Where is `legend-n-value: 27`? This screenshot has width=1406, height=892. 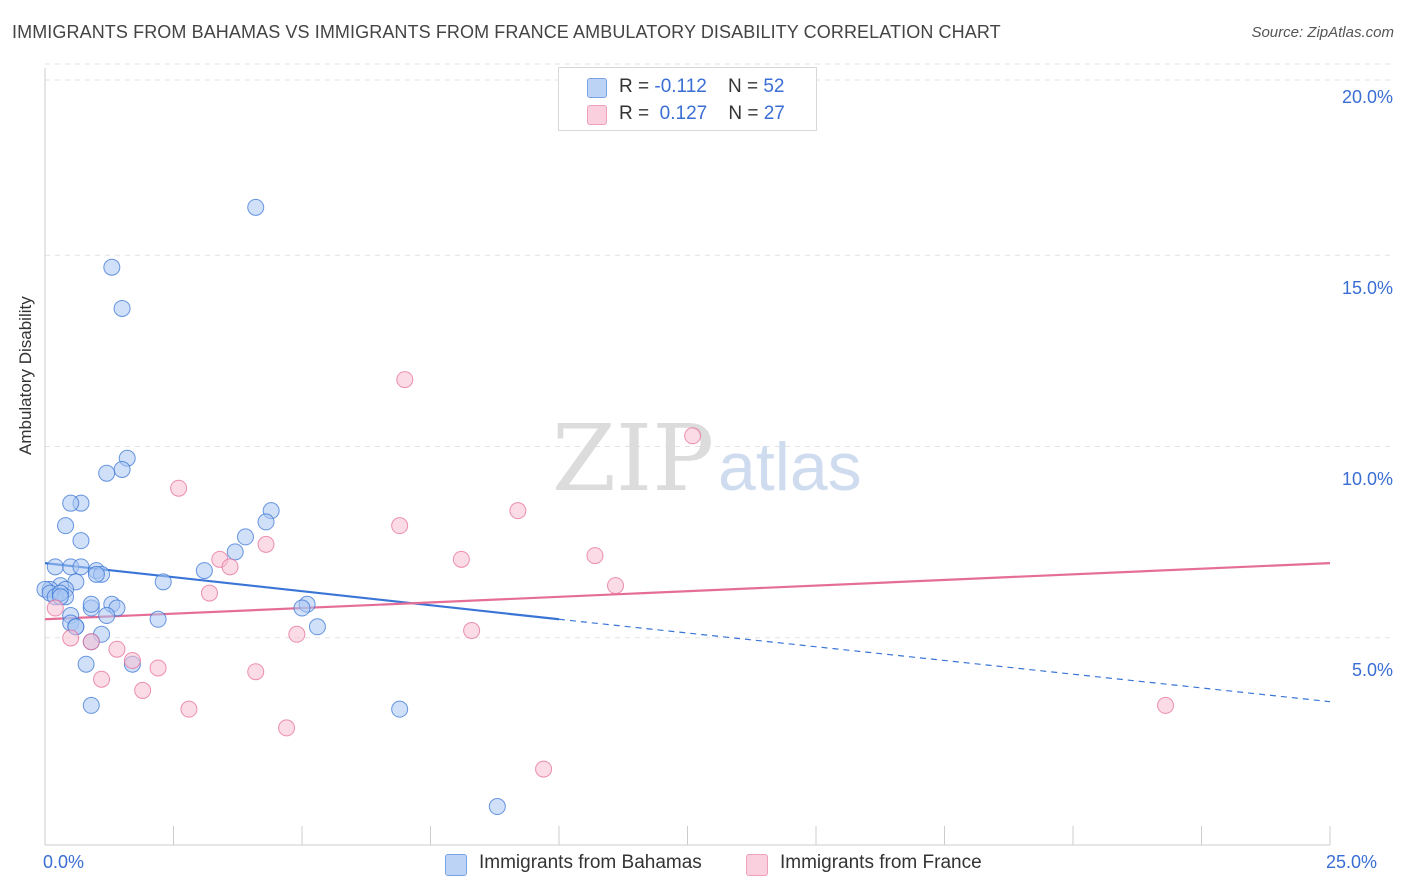 legend-n-value: 27 is located at coordinates (774, 113).